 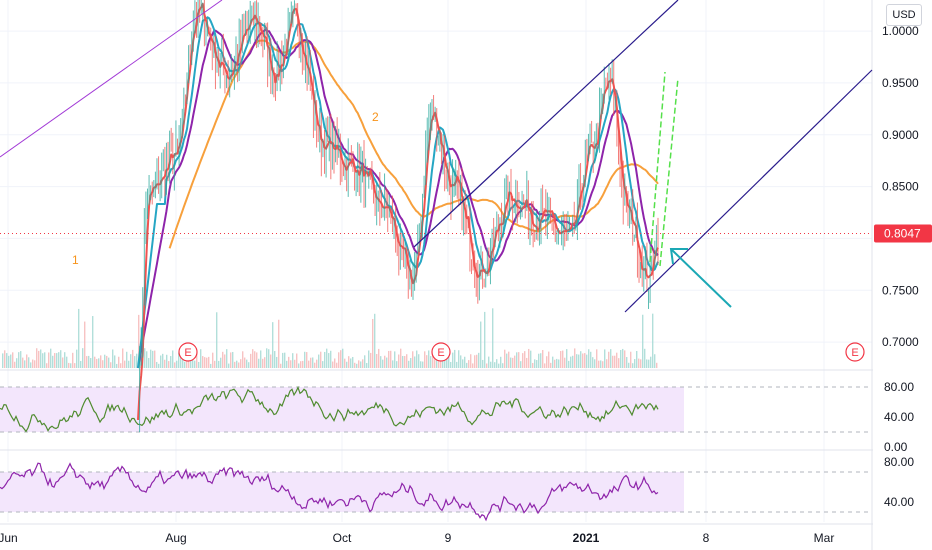 What do you see at coordinates (329, 492) in the screenshot?
I see `oscillator-line` at bounding box center [329, 492].